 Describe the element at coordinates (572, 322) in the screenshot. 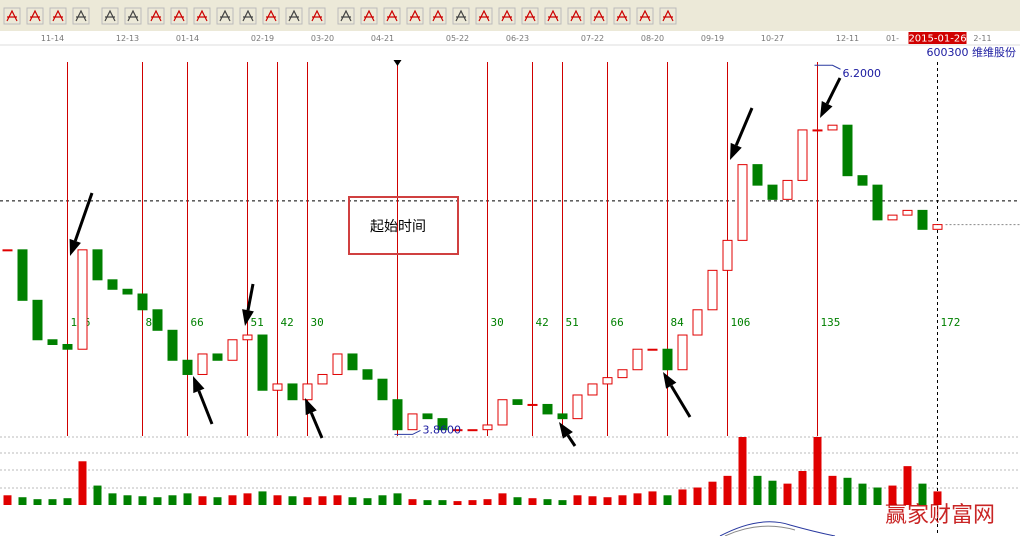

I see `time-count: 51` at that location.